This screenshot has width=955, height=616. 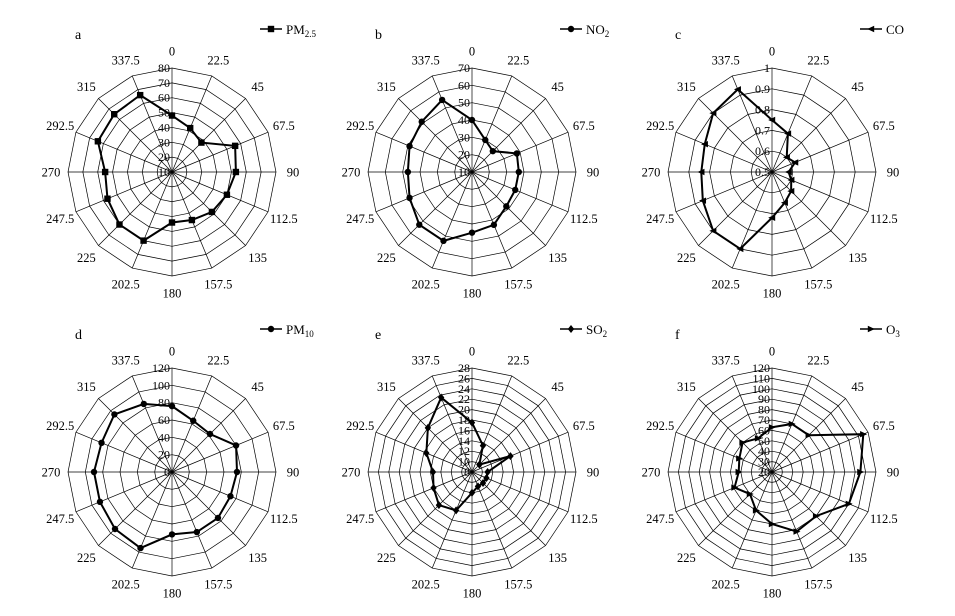 I want to click on legend-marker, so click(x=871, y=29).